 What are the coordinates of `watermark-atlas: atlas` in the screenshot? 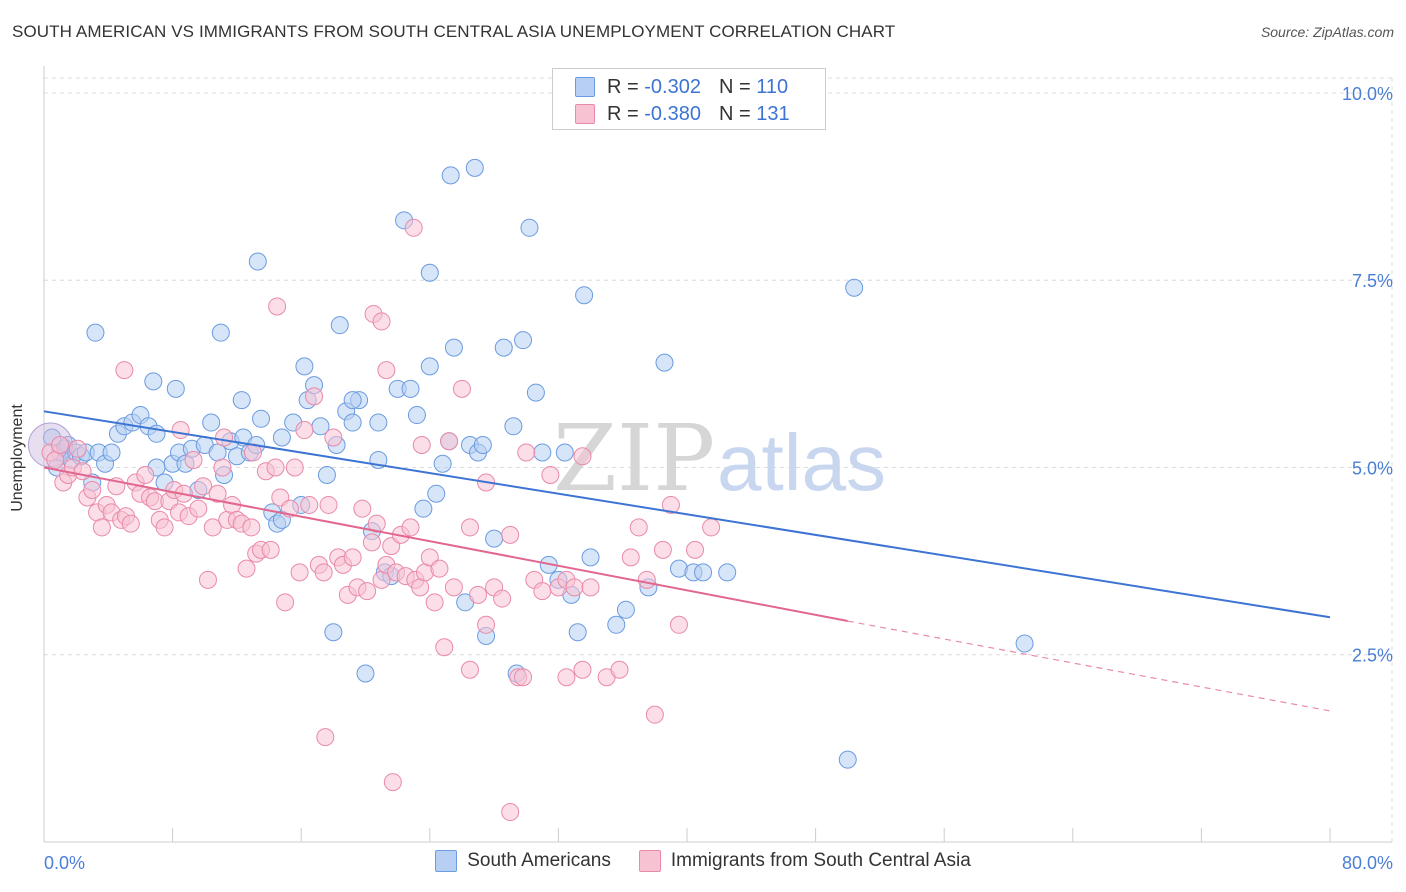 It's located at (801, 462).